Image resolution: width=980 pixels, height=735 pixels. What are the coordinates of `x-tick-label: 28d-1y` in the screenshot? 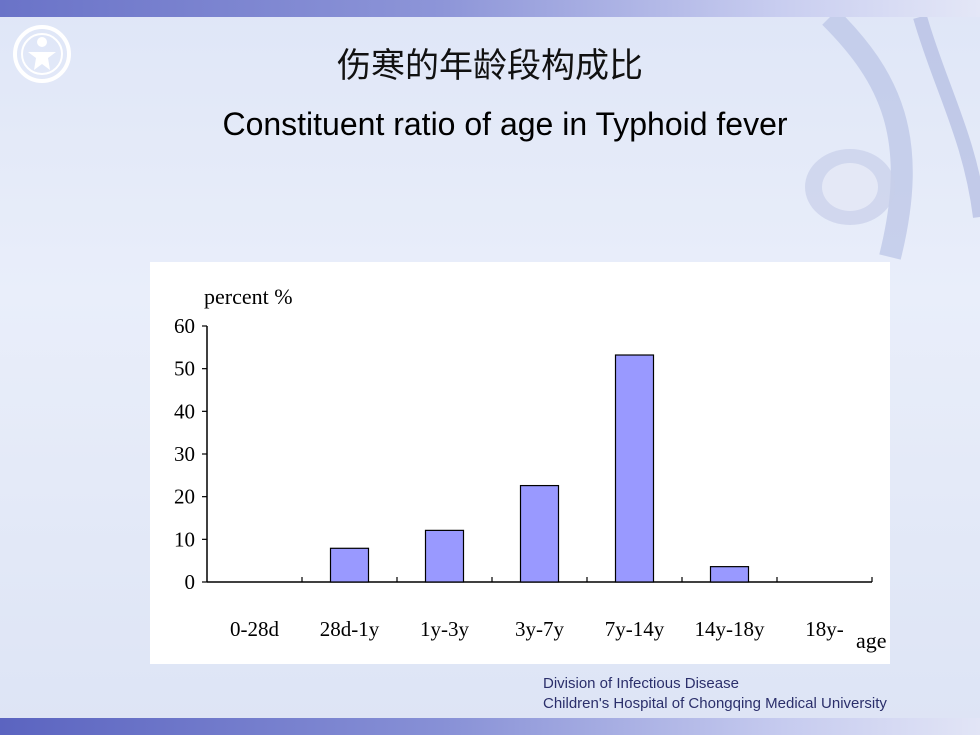 It's located at (350, 629).